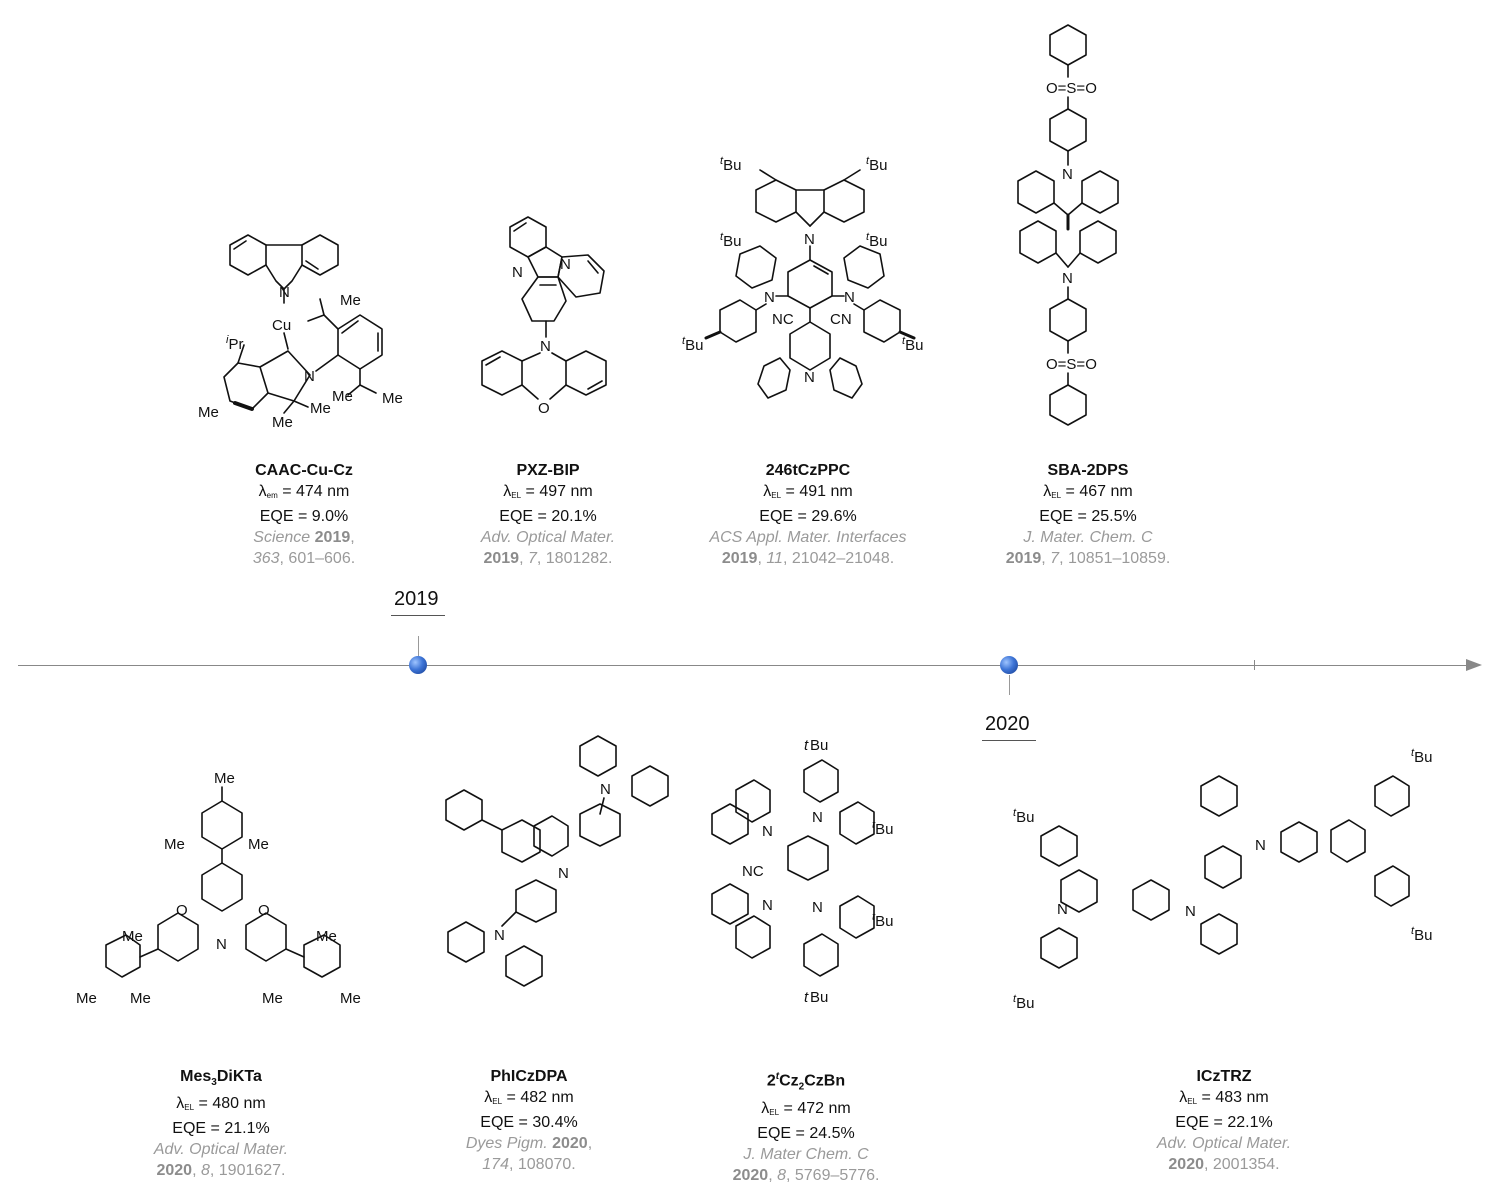 The width and height of the screenshot is (1495, 1186). What do you see at coordinates (529, 1076) in the screenshot?
I see `compound-name: PhICzDPA` at bounding box center [529, 1076].